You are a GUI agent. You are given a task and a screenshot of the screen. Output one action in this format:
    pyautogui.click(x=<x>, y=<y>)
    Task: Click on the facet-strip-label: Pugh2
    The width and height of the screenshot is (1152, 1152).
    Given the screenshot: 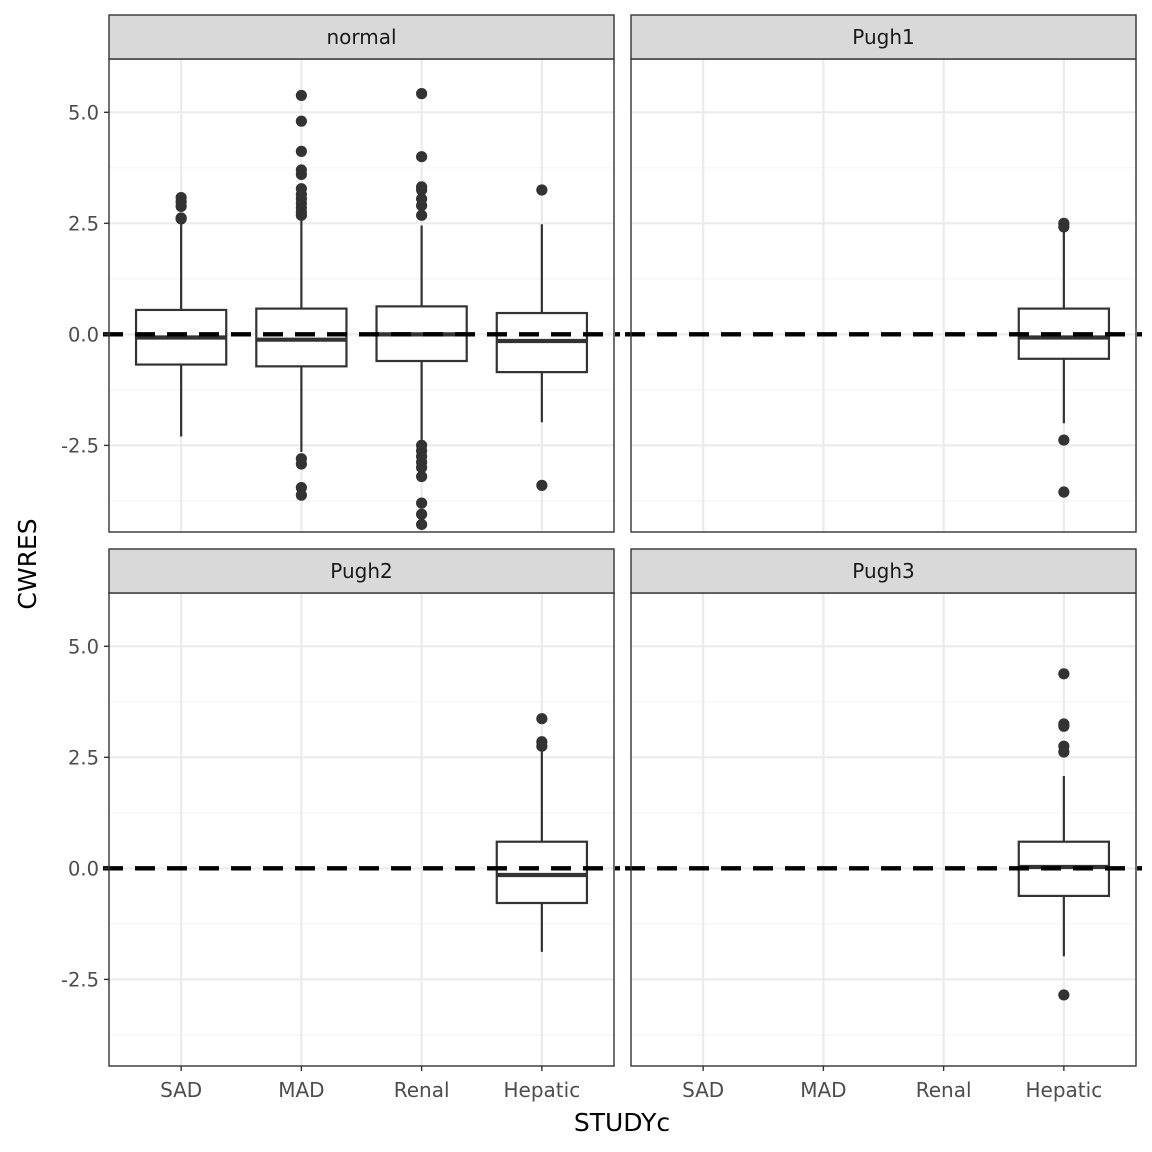 What is the action you would take?
    pyautogui.click(x=361, y=571)
    